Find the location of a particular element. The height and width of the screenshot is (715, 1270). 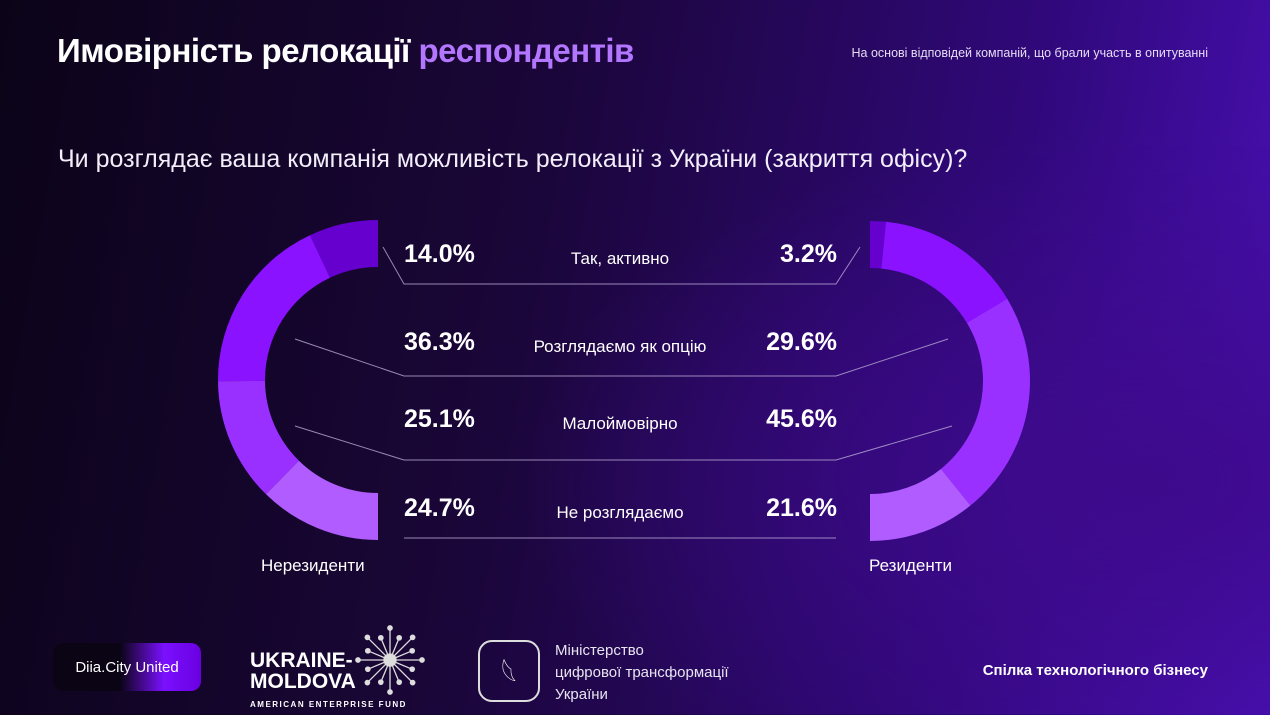

legend-nonresidents: Нерезиденти is located at coordinates (313, 565).